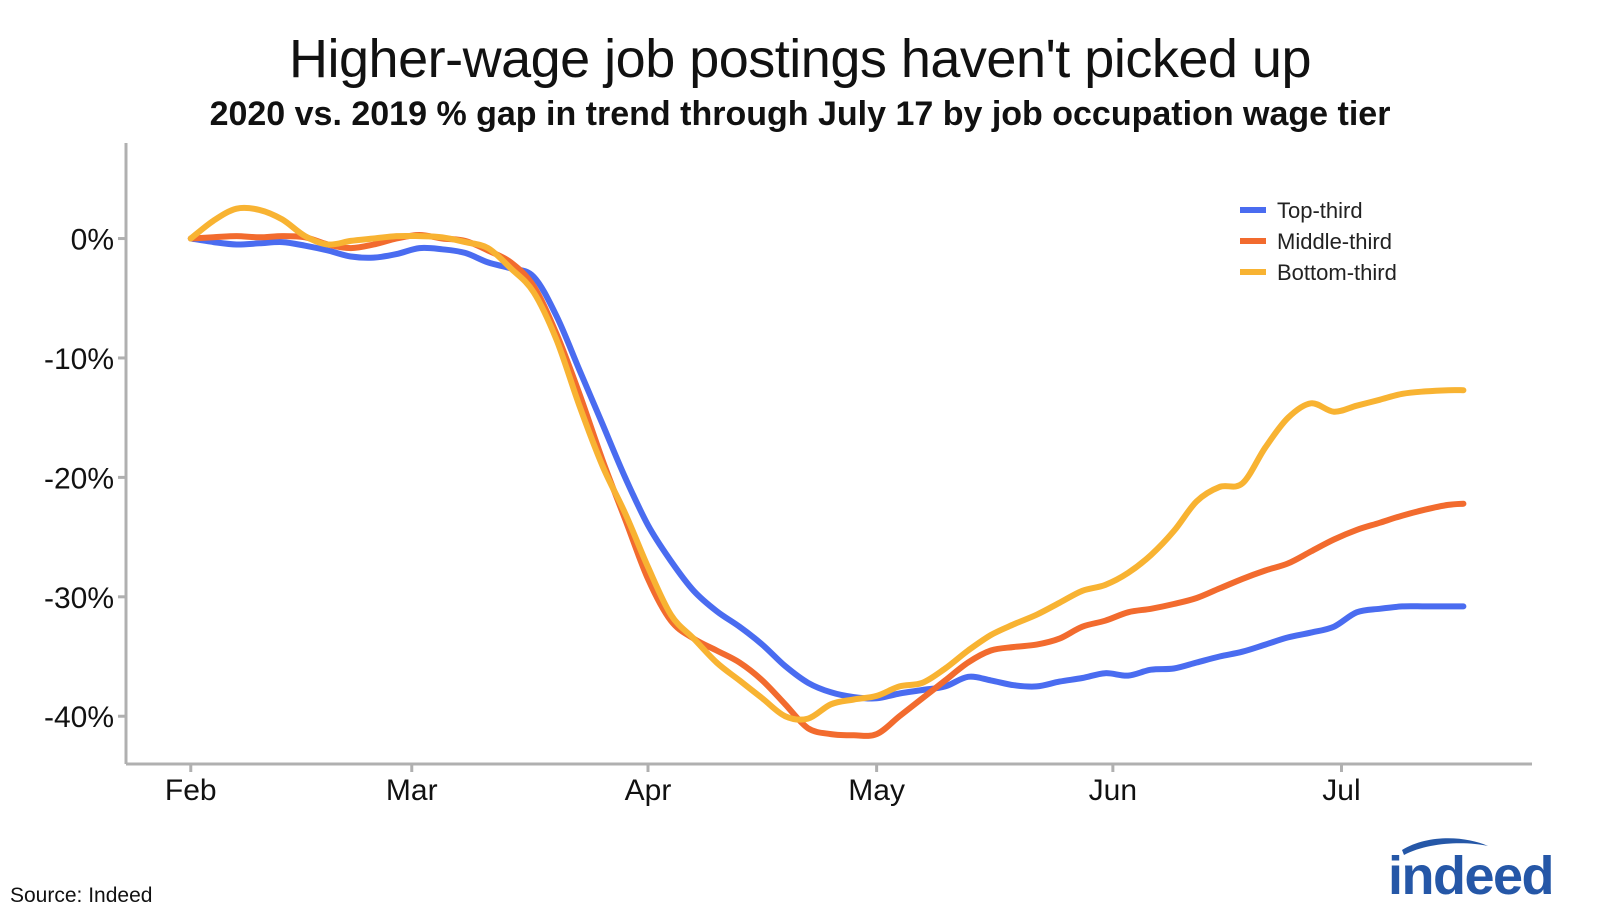 This screenshot has height=911, width=1600. What do you see at coordinates (1113, 790) in the screenshot?
I see `x-tick-label: Jun` at bounding box center [1113, 790].